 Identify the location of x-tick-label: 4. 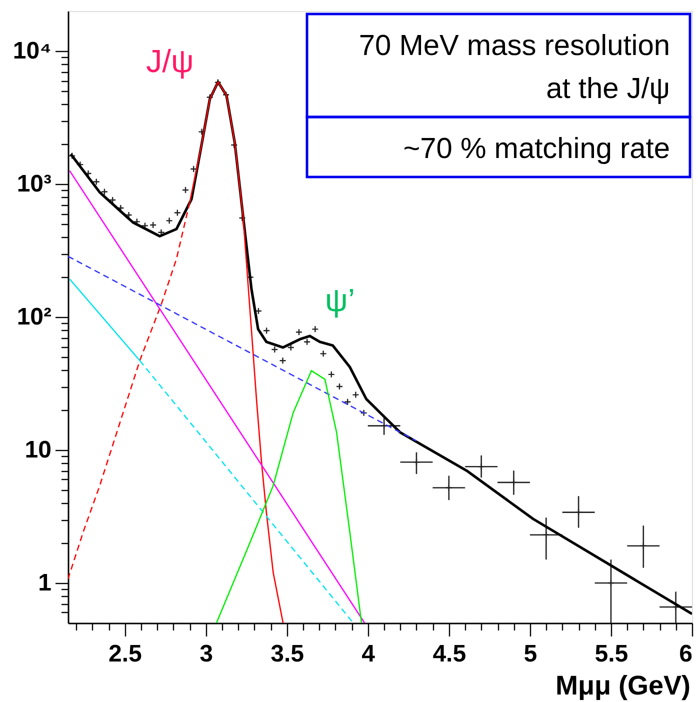
(369, 654).